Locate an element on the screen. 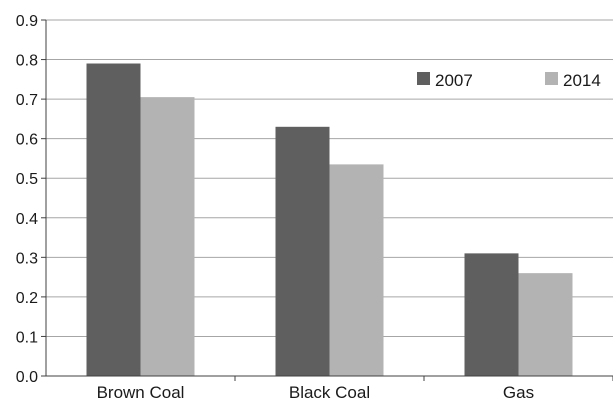 This screenshot has height=401, width=613. x-category-label: Gas is located at coordinates (518, 392).